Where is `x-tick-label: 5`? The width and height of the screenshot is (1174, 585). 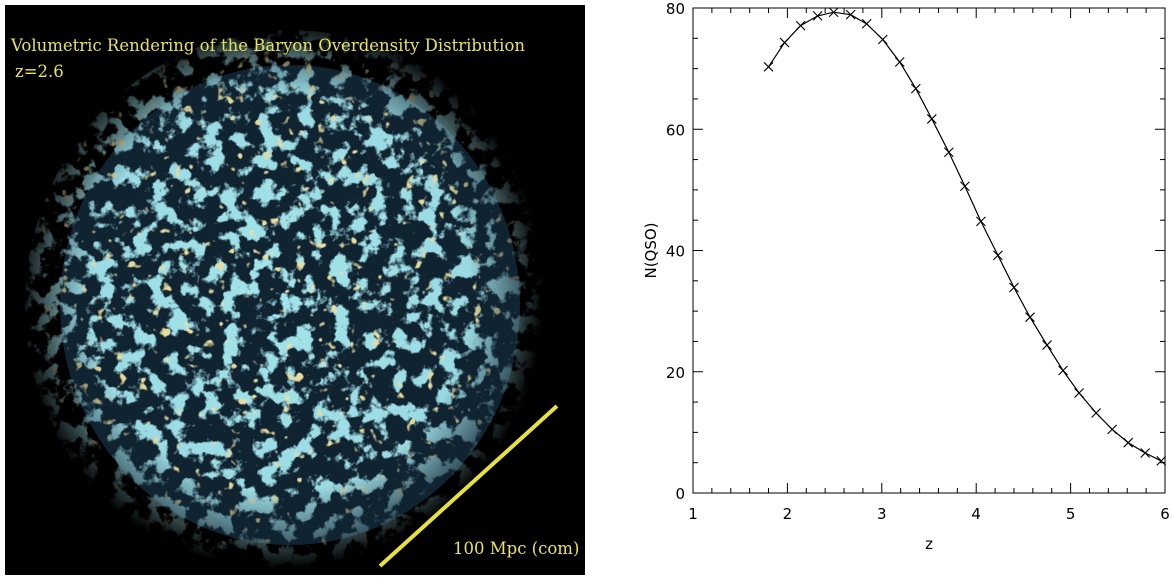
x-tick-label: 5 is located at coordinates (1071, 514).